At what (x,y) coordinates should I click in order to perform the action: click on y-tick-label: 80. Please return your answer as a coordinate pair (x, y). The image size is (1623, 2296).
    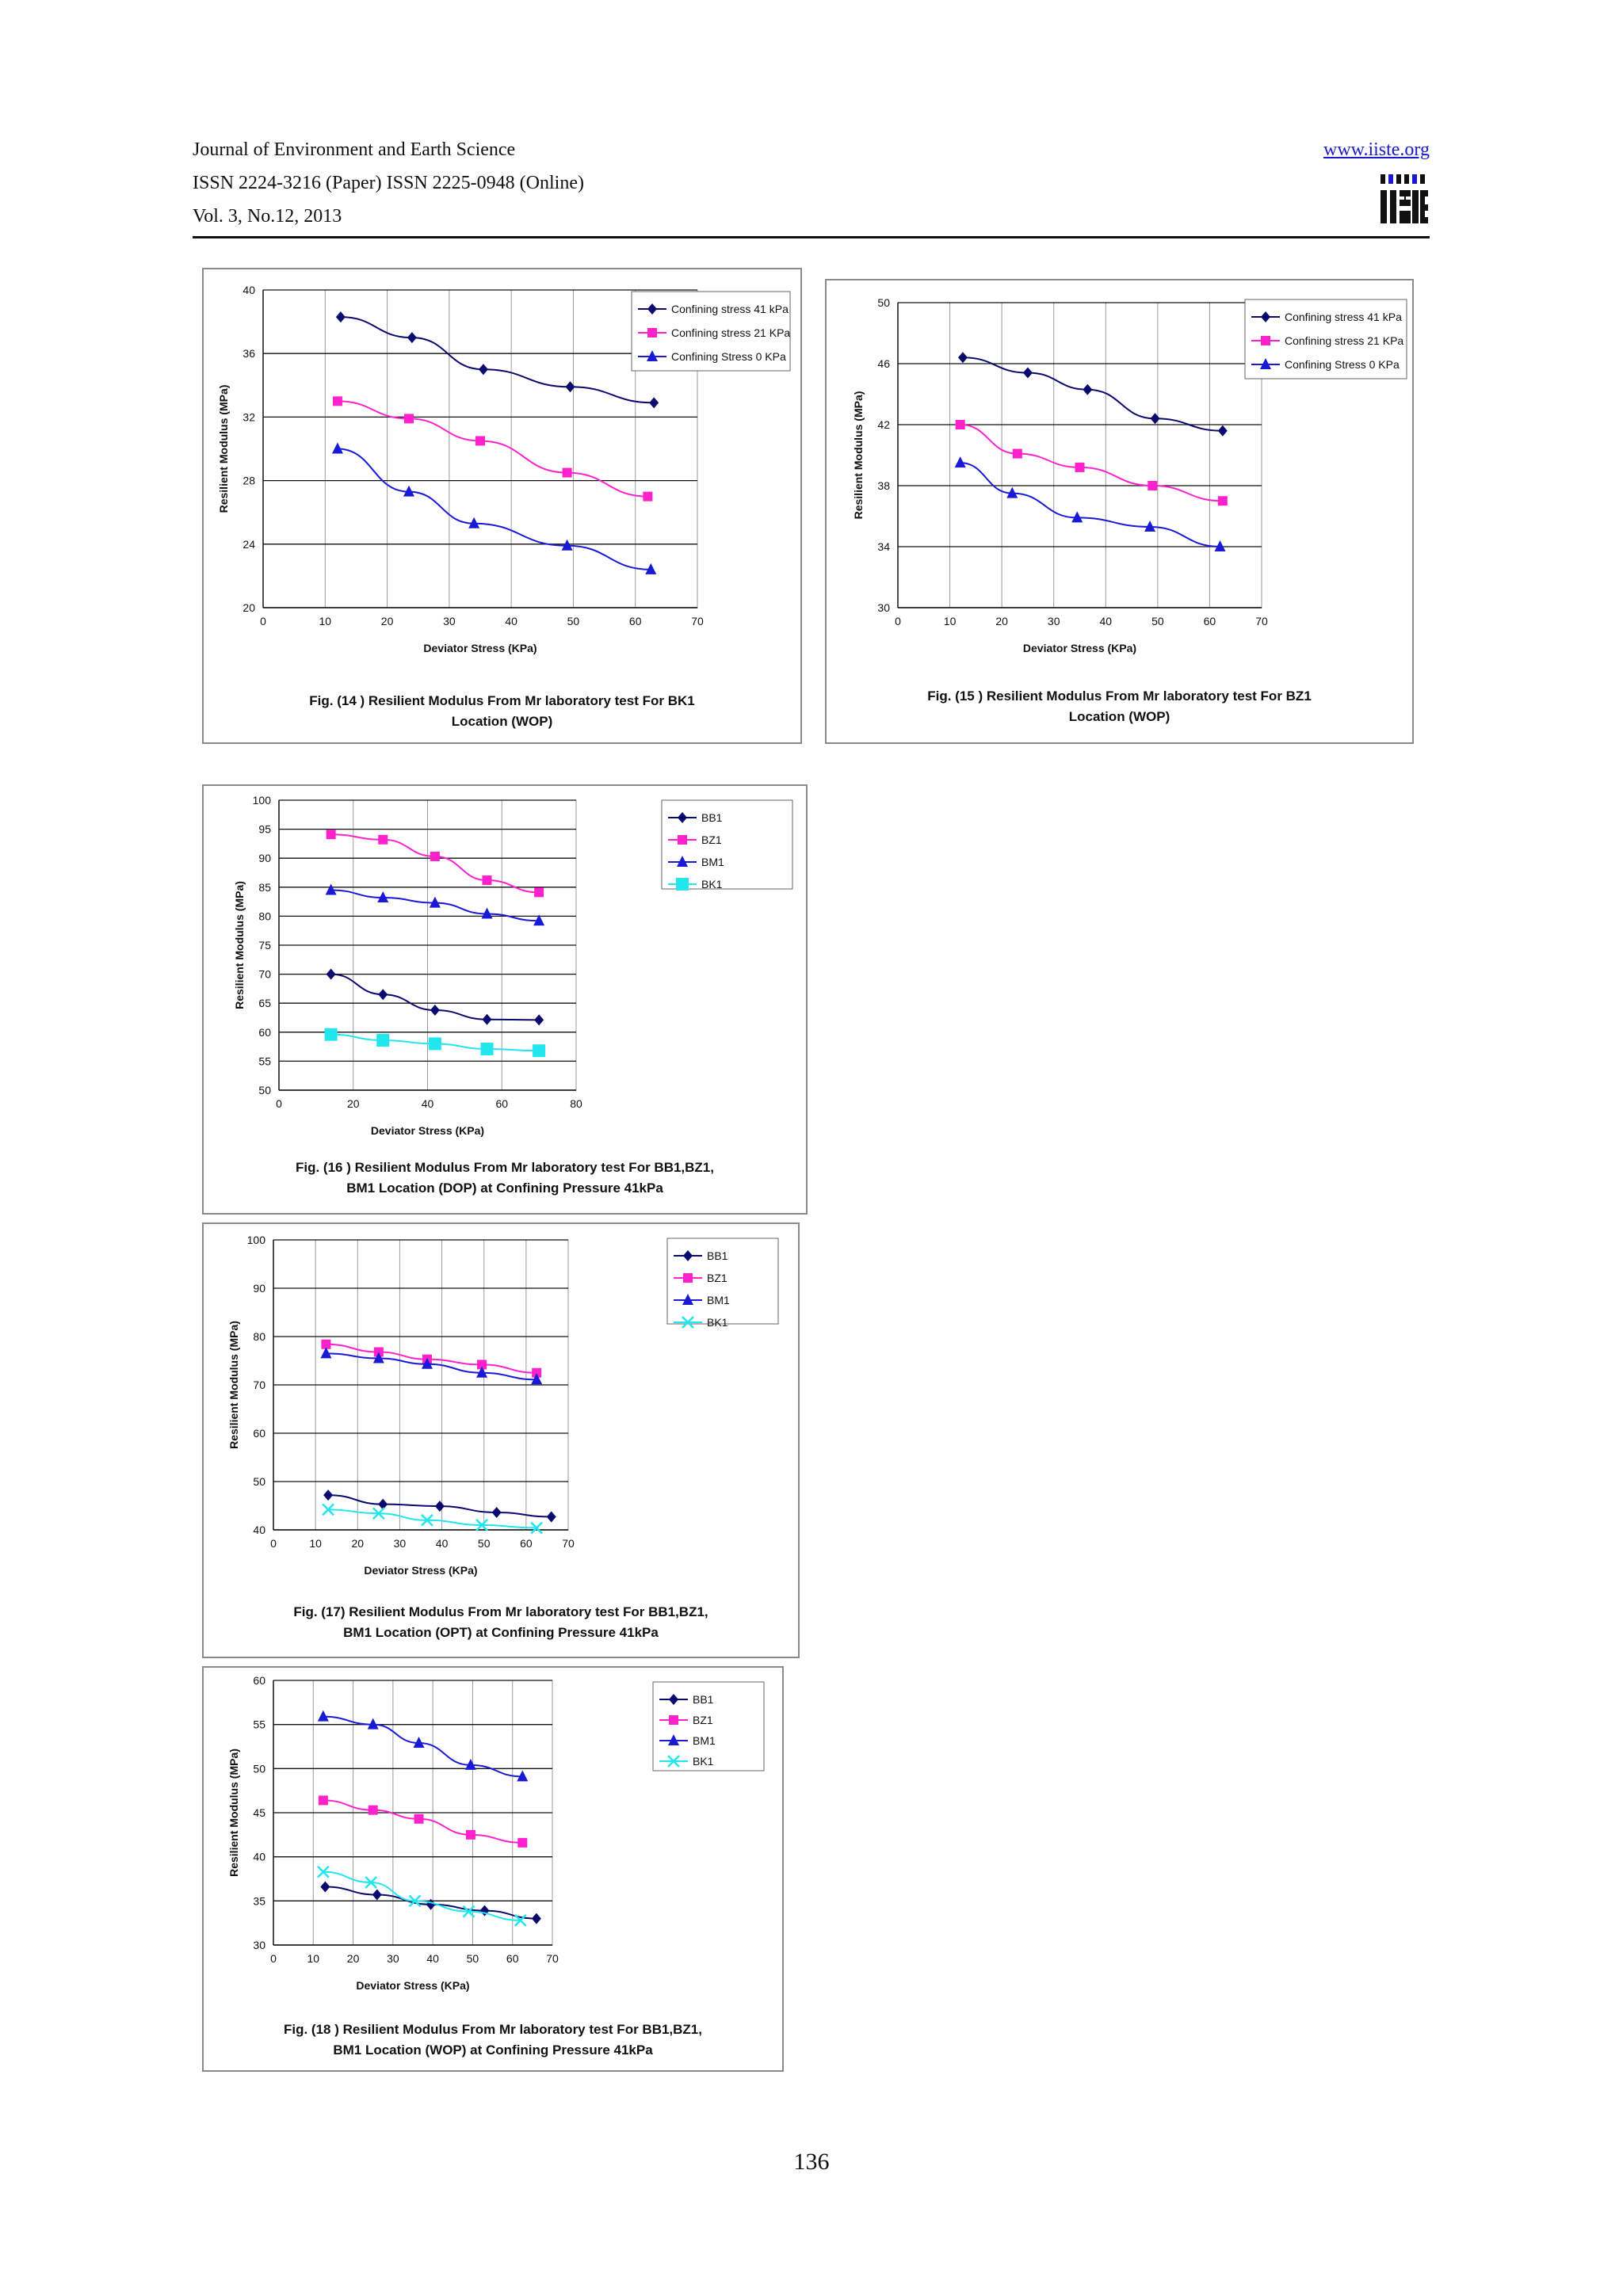
    Looking at the image, I should click on (259, 1336).